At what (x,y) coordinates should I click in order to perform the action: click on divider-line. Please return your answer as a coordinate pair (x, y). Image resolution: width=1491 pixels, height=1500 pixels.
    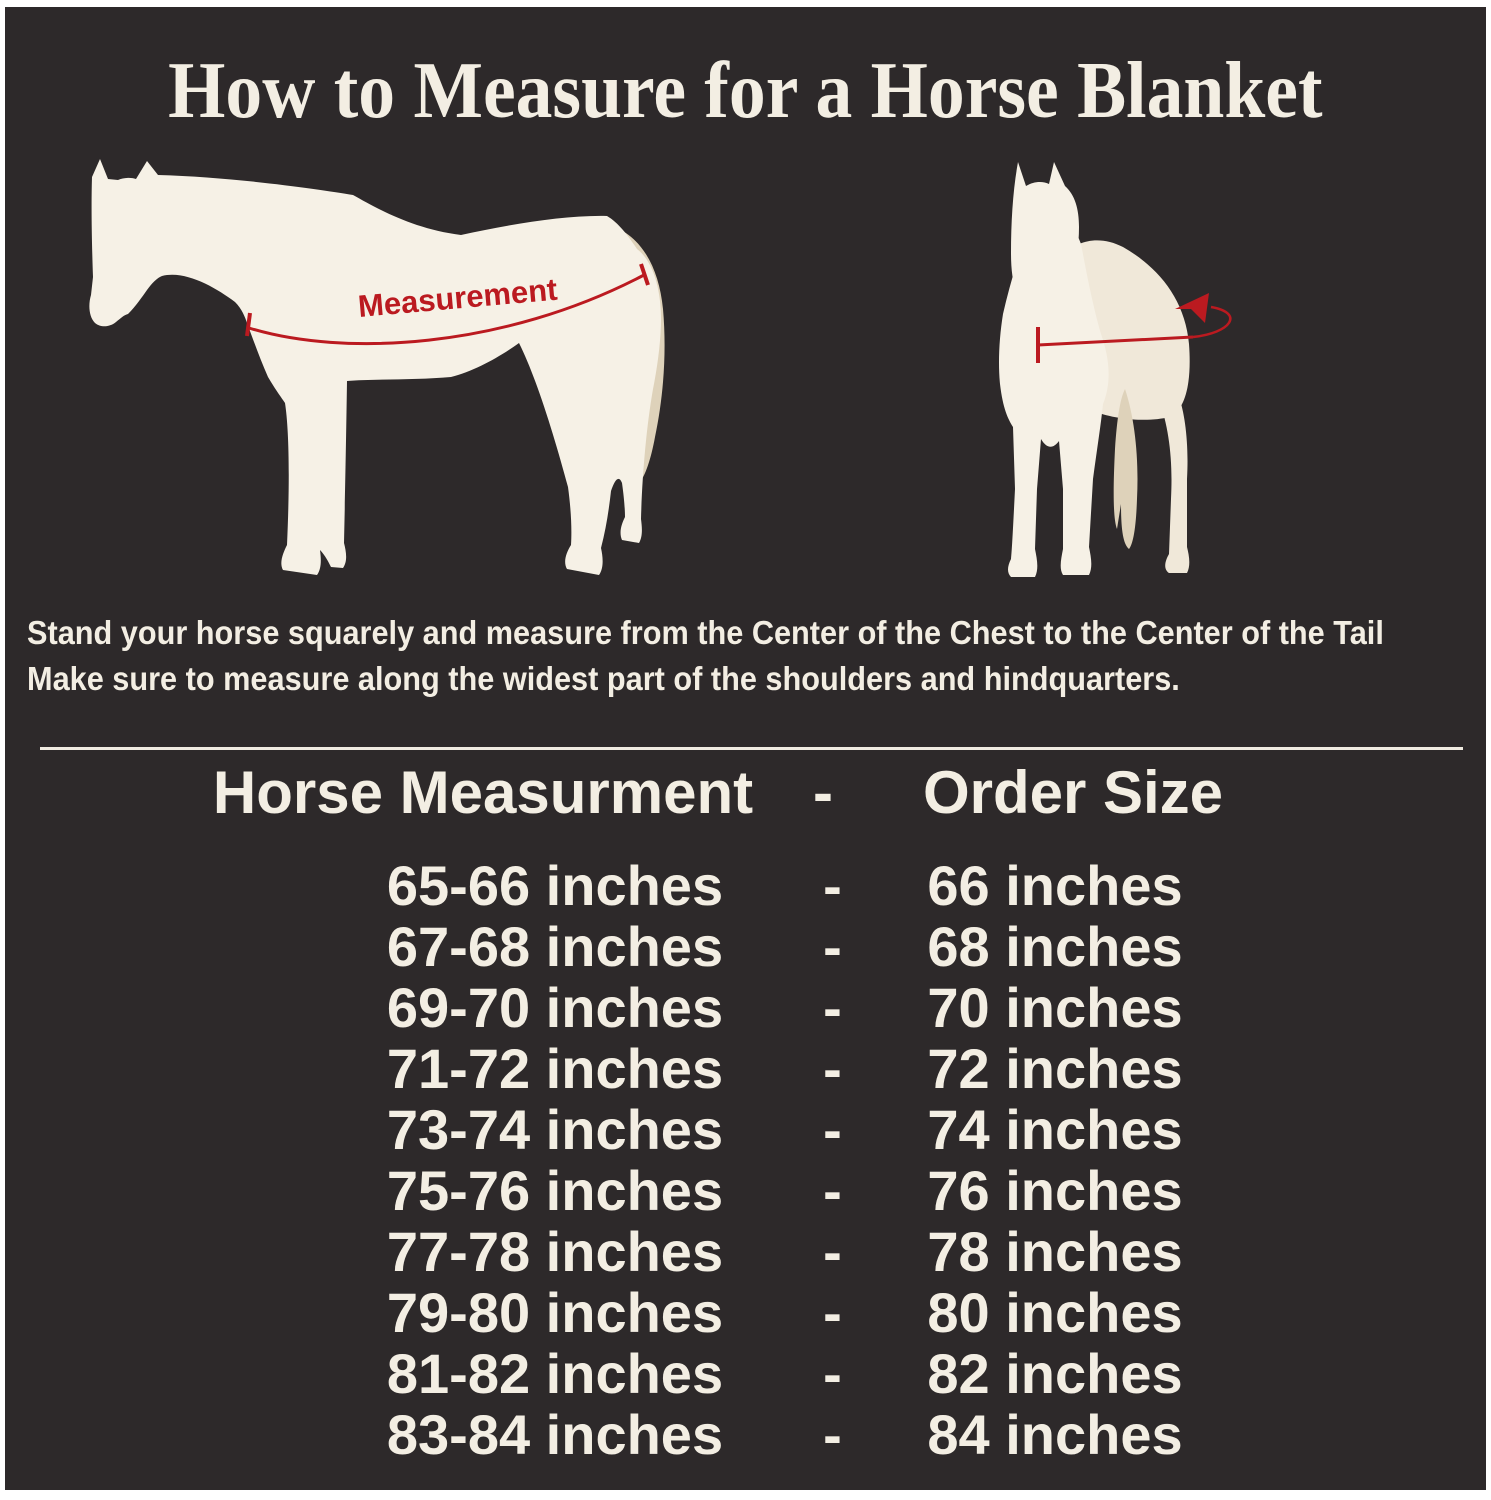
    Looking at the image, I should click on (751, 748).